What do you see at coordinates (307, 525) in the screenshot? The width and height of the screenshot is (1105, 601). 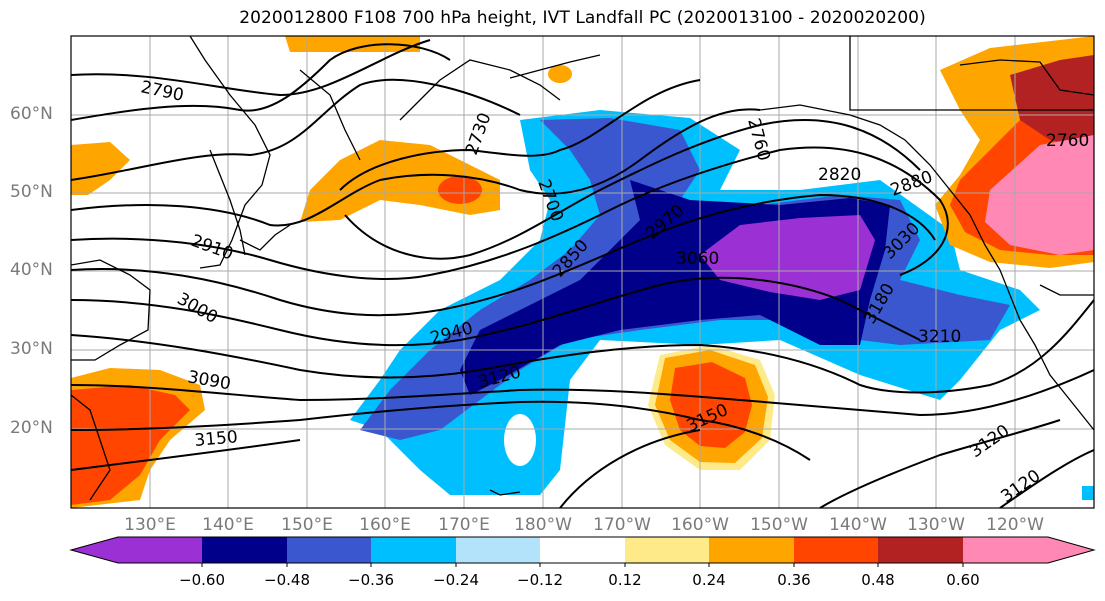 I see `lon-label: 150°E` at bounding box center [307, 525].